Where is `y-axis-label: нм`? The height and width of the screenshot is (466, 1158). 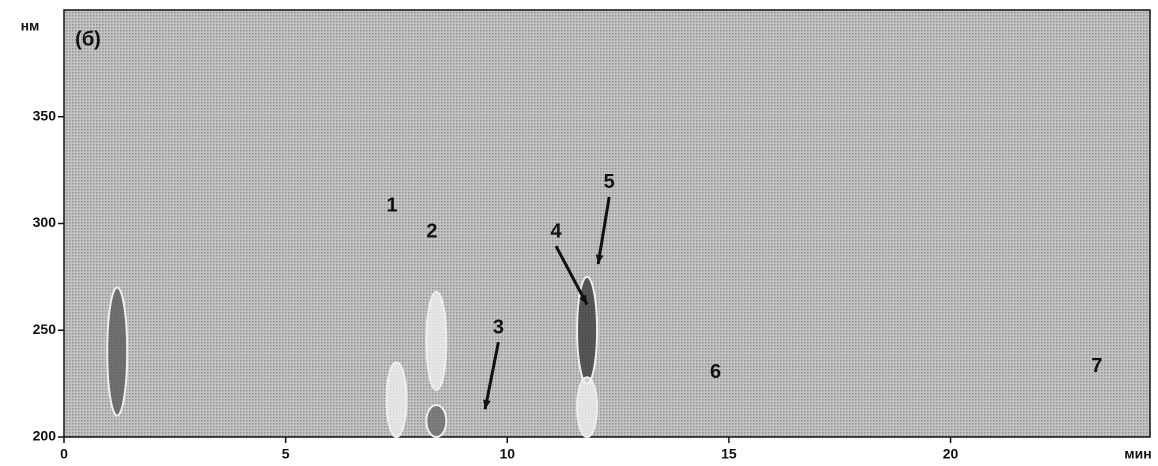 y-axis-label: нм is located at coordinates (30, 26).